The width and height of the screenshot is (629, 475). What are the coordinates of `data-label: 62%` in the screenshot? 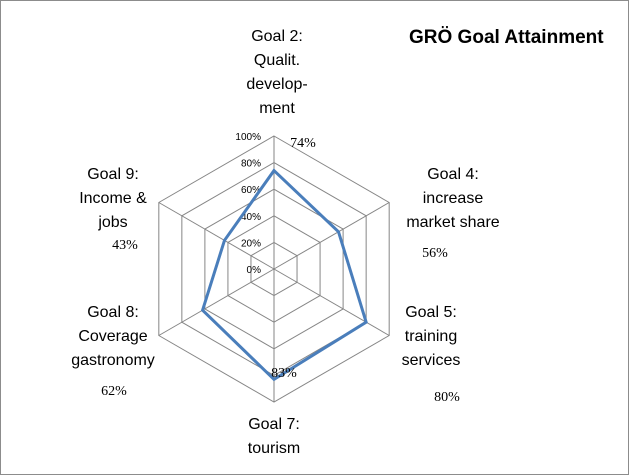 It's located at (114, 391).